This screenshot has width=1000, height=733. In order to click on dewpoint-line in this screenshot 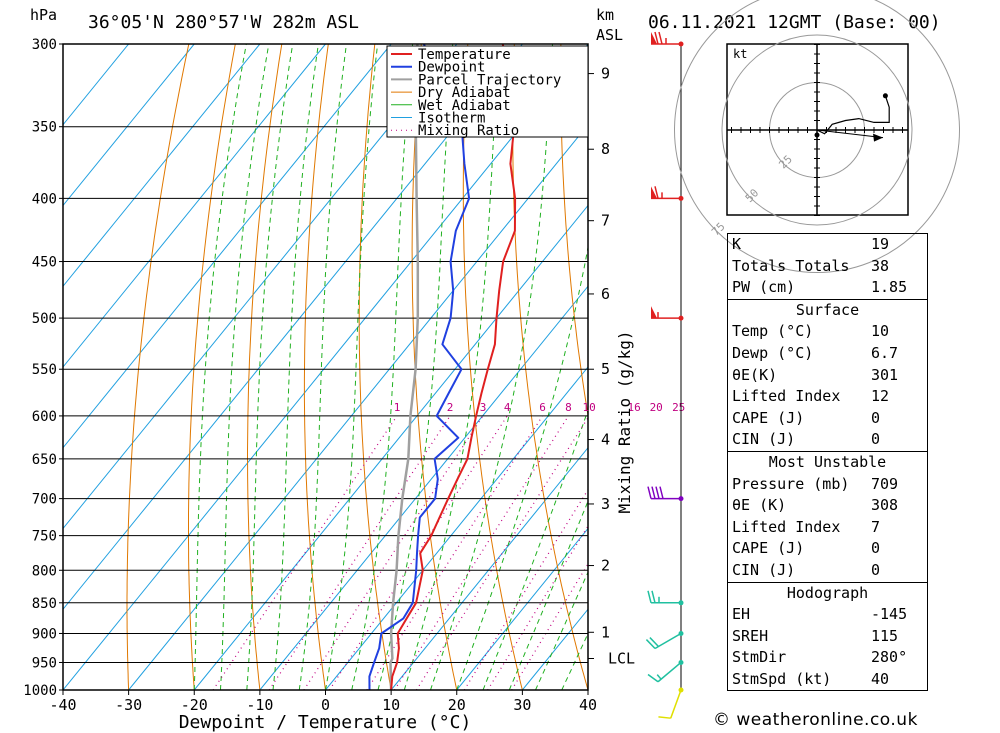, I will do `click(419, 367)`.